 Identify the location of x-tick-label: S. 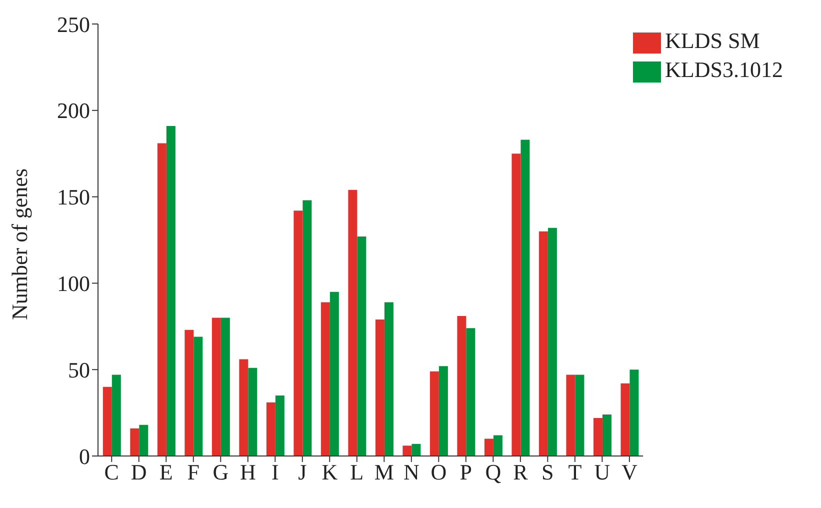
(548, 472).